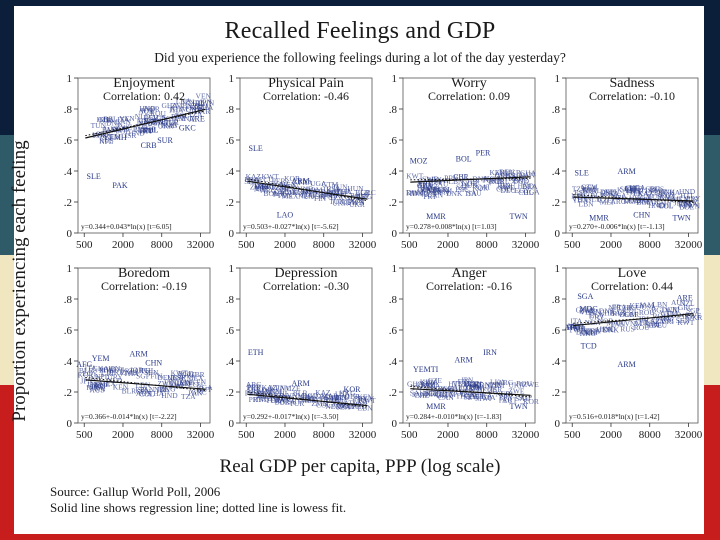  What do you see at coordinates (148, 370) in the screenshot?
I see `country-point-label: PHL` at bounding box center [148, 370].